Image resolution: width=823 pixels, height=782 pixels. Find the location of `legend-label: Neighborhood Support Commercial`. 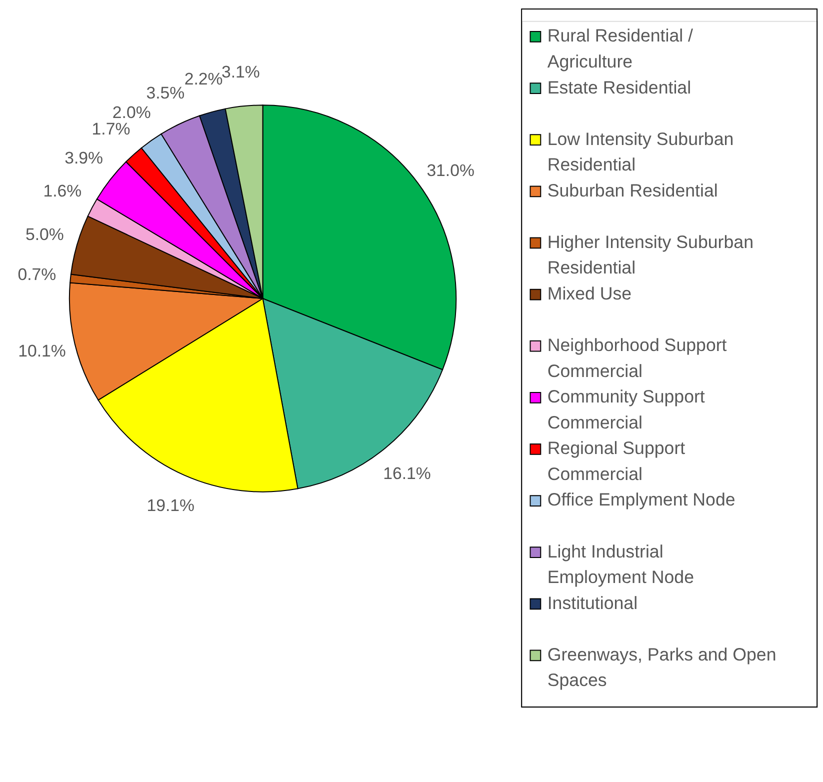

legend-label: Neighborhood Support Commercial is located at coordinates (637, 358).